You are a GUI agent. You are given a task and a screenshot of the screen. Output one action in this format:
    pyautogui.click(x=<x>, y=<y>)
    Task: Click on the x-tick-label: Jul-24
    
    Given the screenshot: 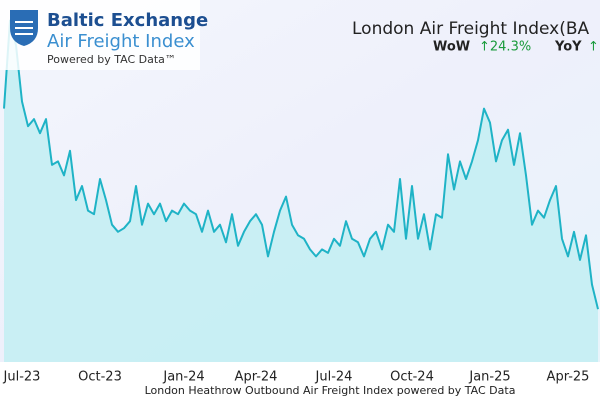 What is the action you would take?
    pyautogui.click(x=334, y=377)
    